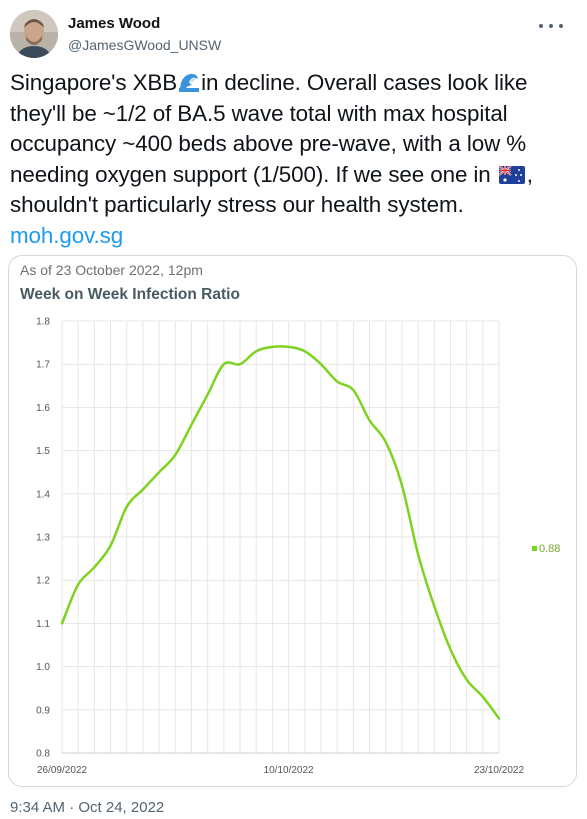  I want to click on tweet-text-part: Singapore's XBB, so click(94, 82).